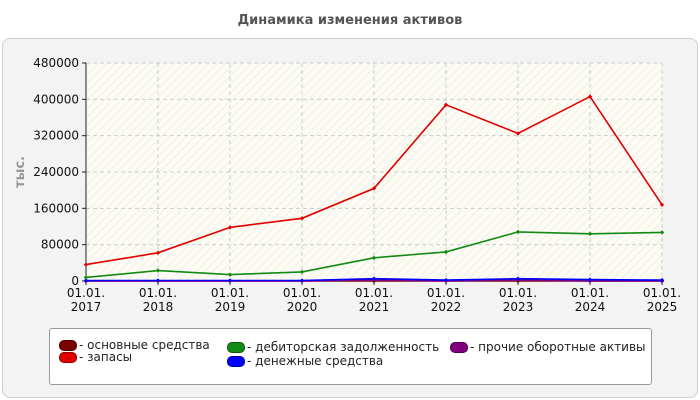  What do you see at coordinates (86, 300) in the screenshot?
I see `x-tick-label: 01.01. 2017` at bounding box center [86, 300].